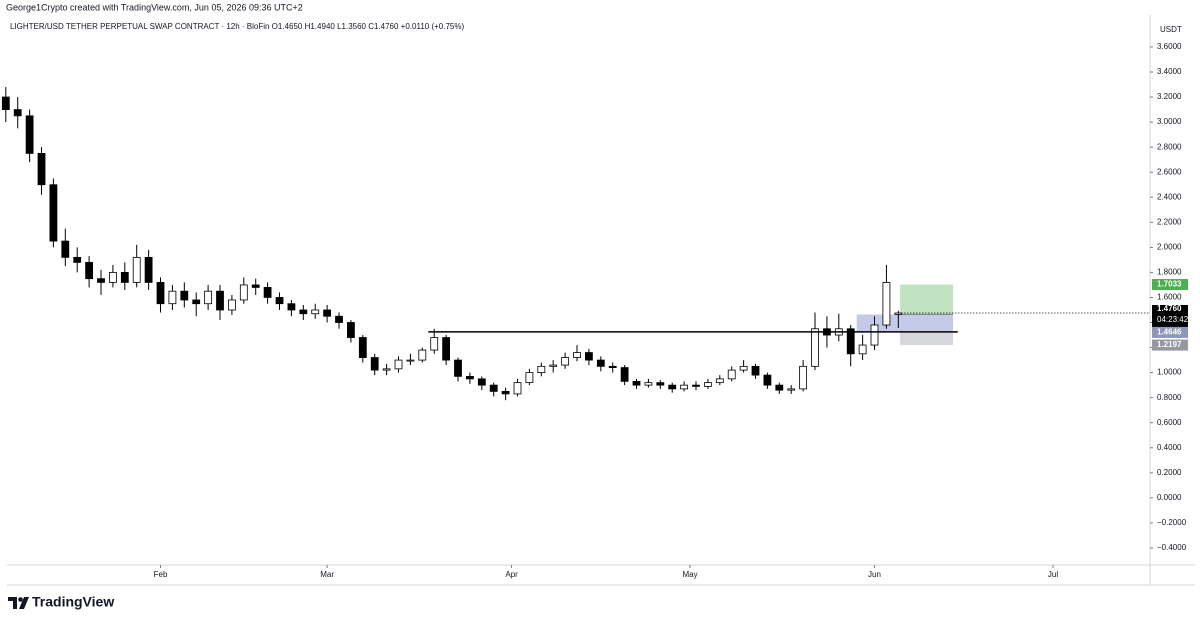  Describe the element at coordinates (1169, 497) in the screenshot. I see `y-tick-label: 0.0000` at that location.